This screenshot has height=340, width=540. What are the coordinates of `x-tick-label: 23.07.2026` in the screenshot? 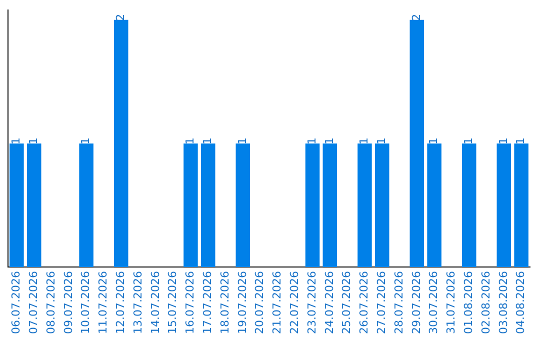 It's located at (311, 302).